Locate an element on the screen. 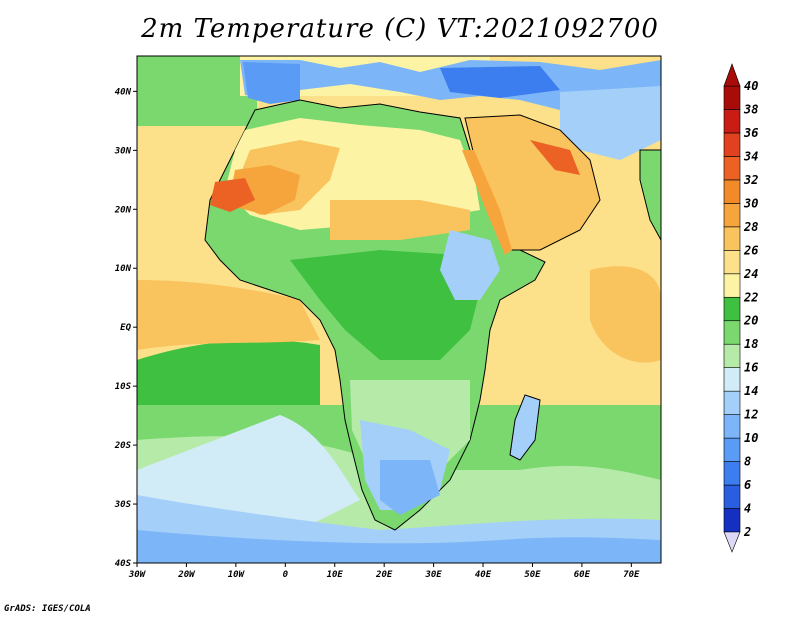 The image size is (800, 618). colorbar-label: 38 is located at coordinates (750, 109).